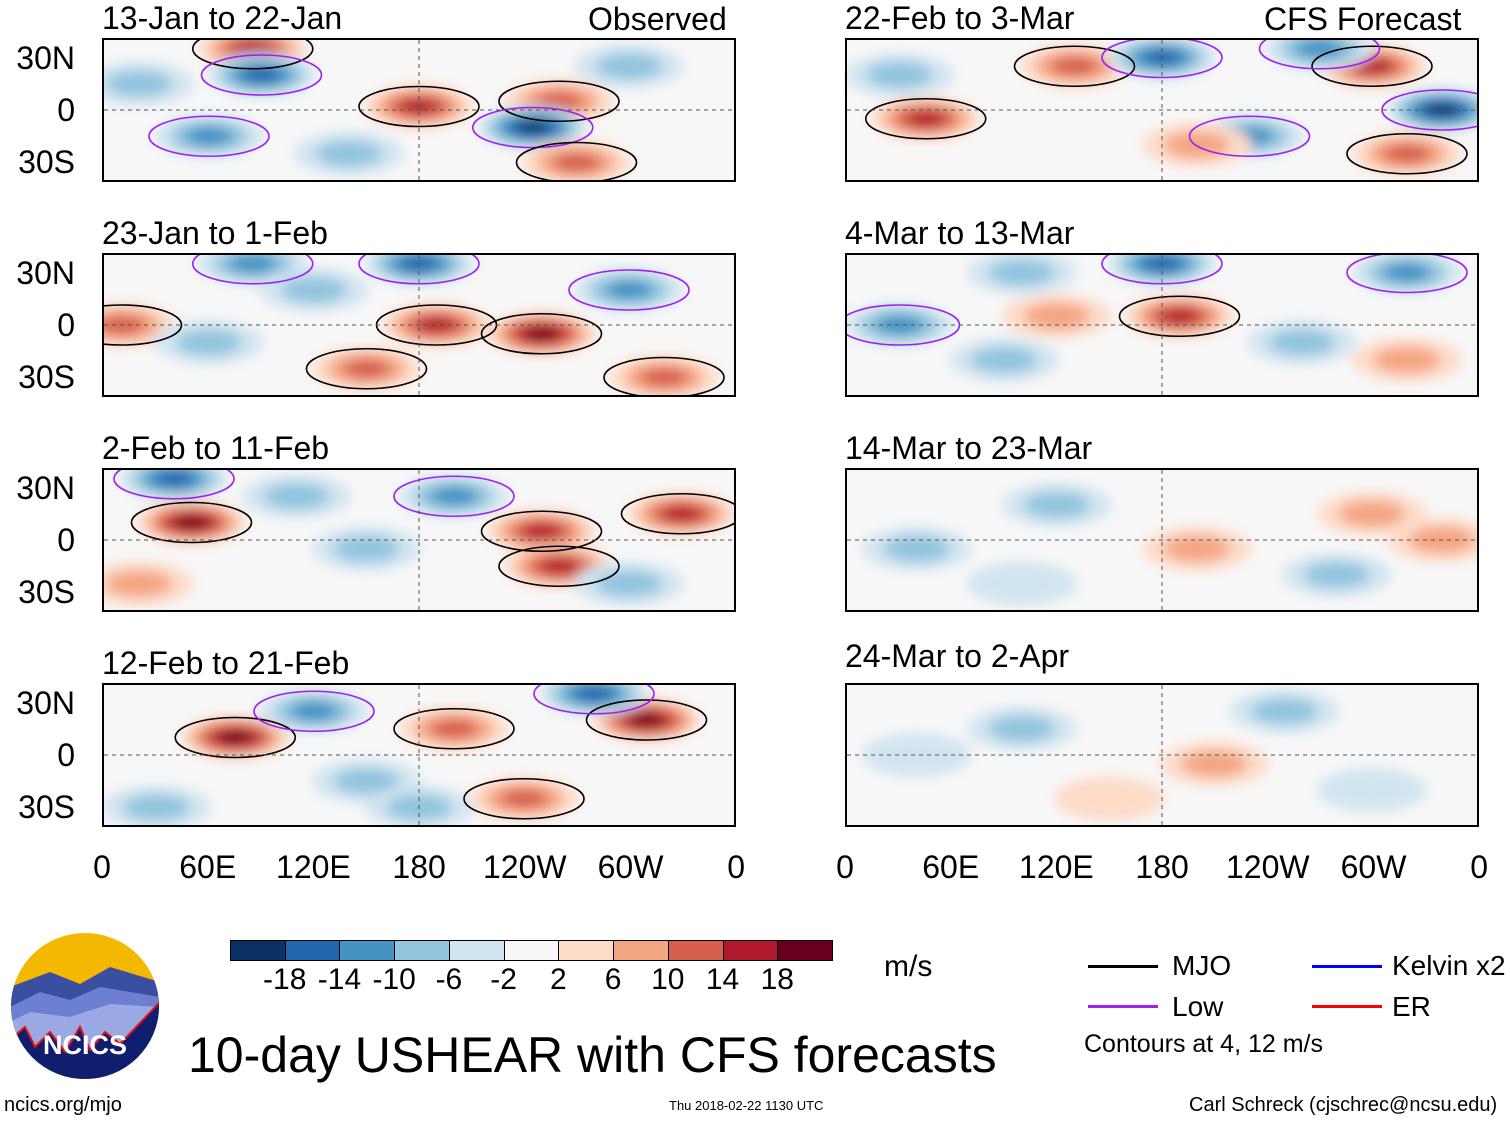 The height and width of the screenshot is (1121, 1510). Describe the element at coordinates (285, 979) in the screenshot. I see `colorbar-label: -18` at that location.